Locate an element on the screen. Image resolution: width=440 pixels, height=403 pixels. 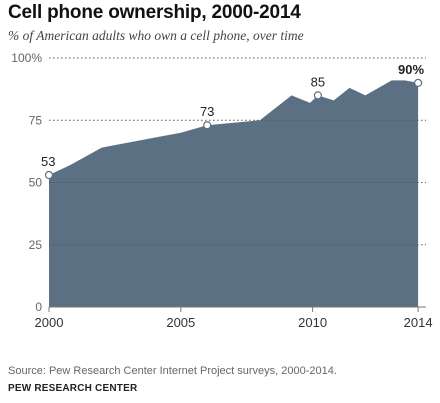
y-tick-label: 50 is located at coordinates (36, 183).